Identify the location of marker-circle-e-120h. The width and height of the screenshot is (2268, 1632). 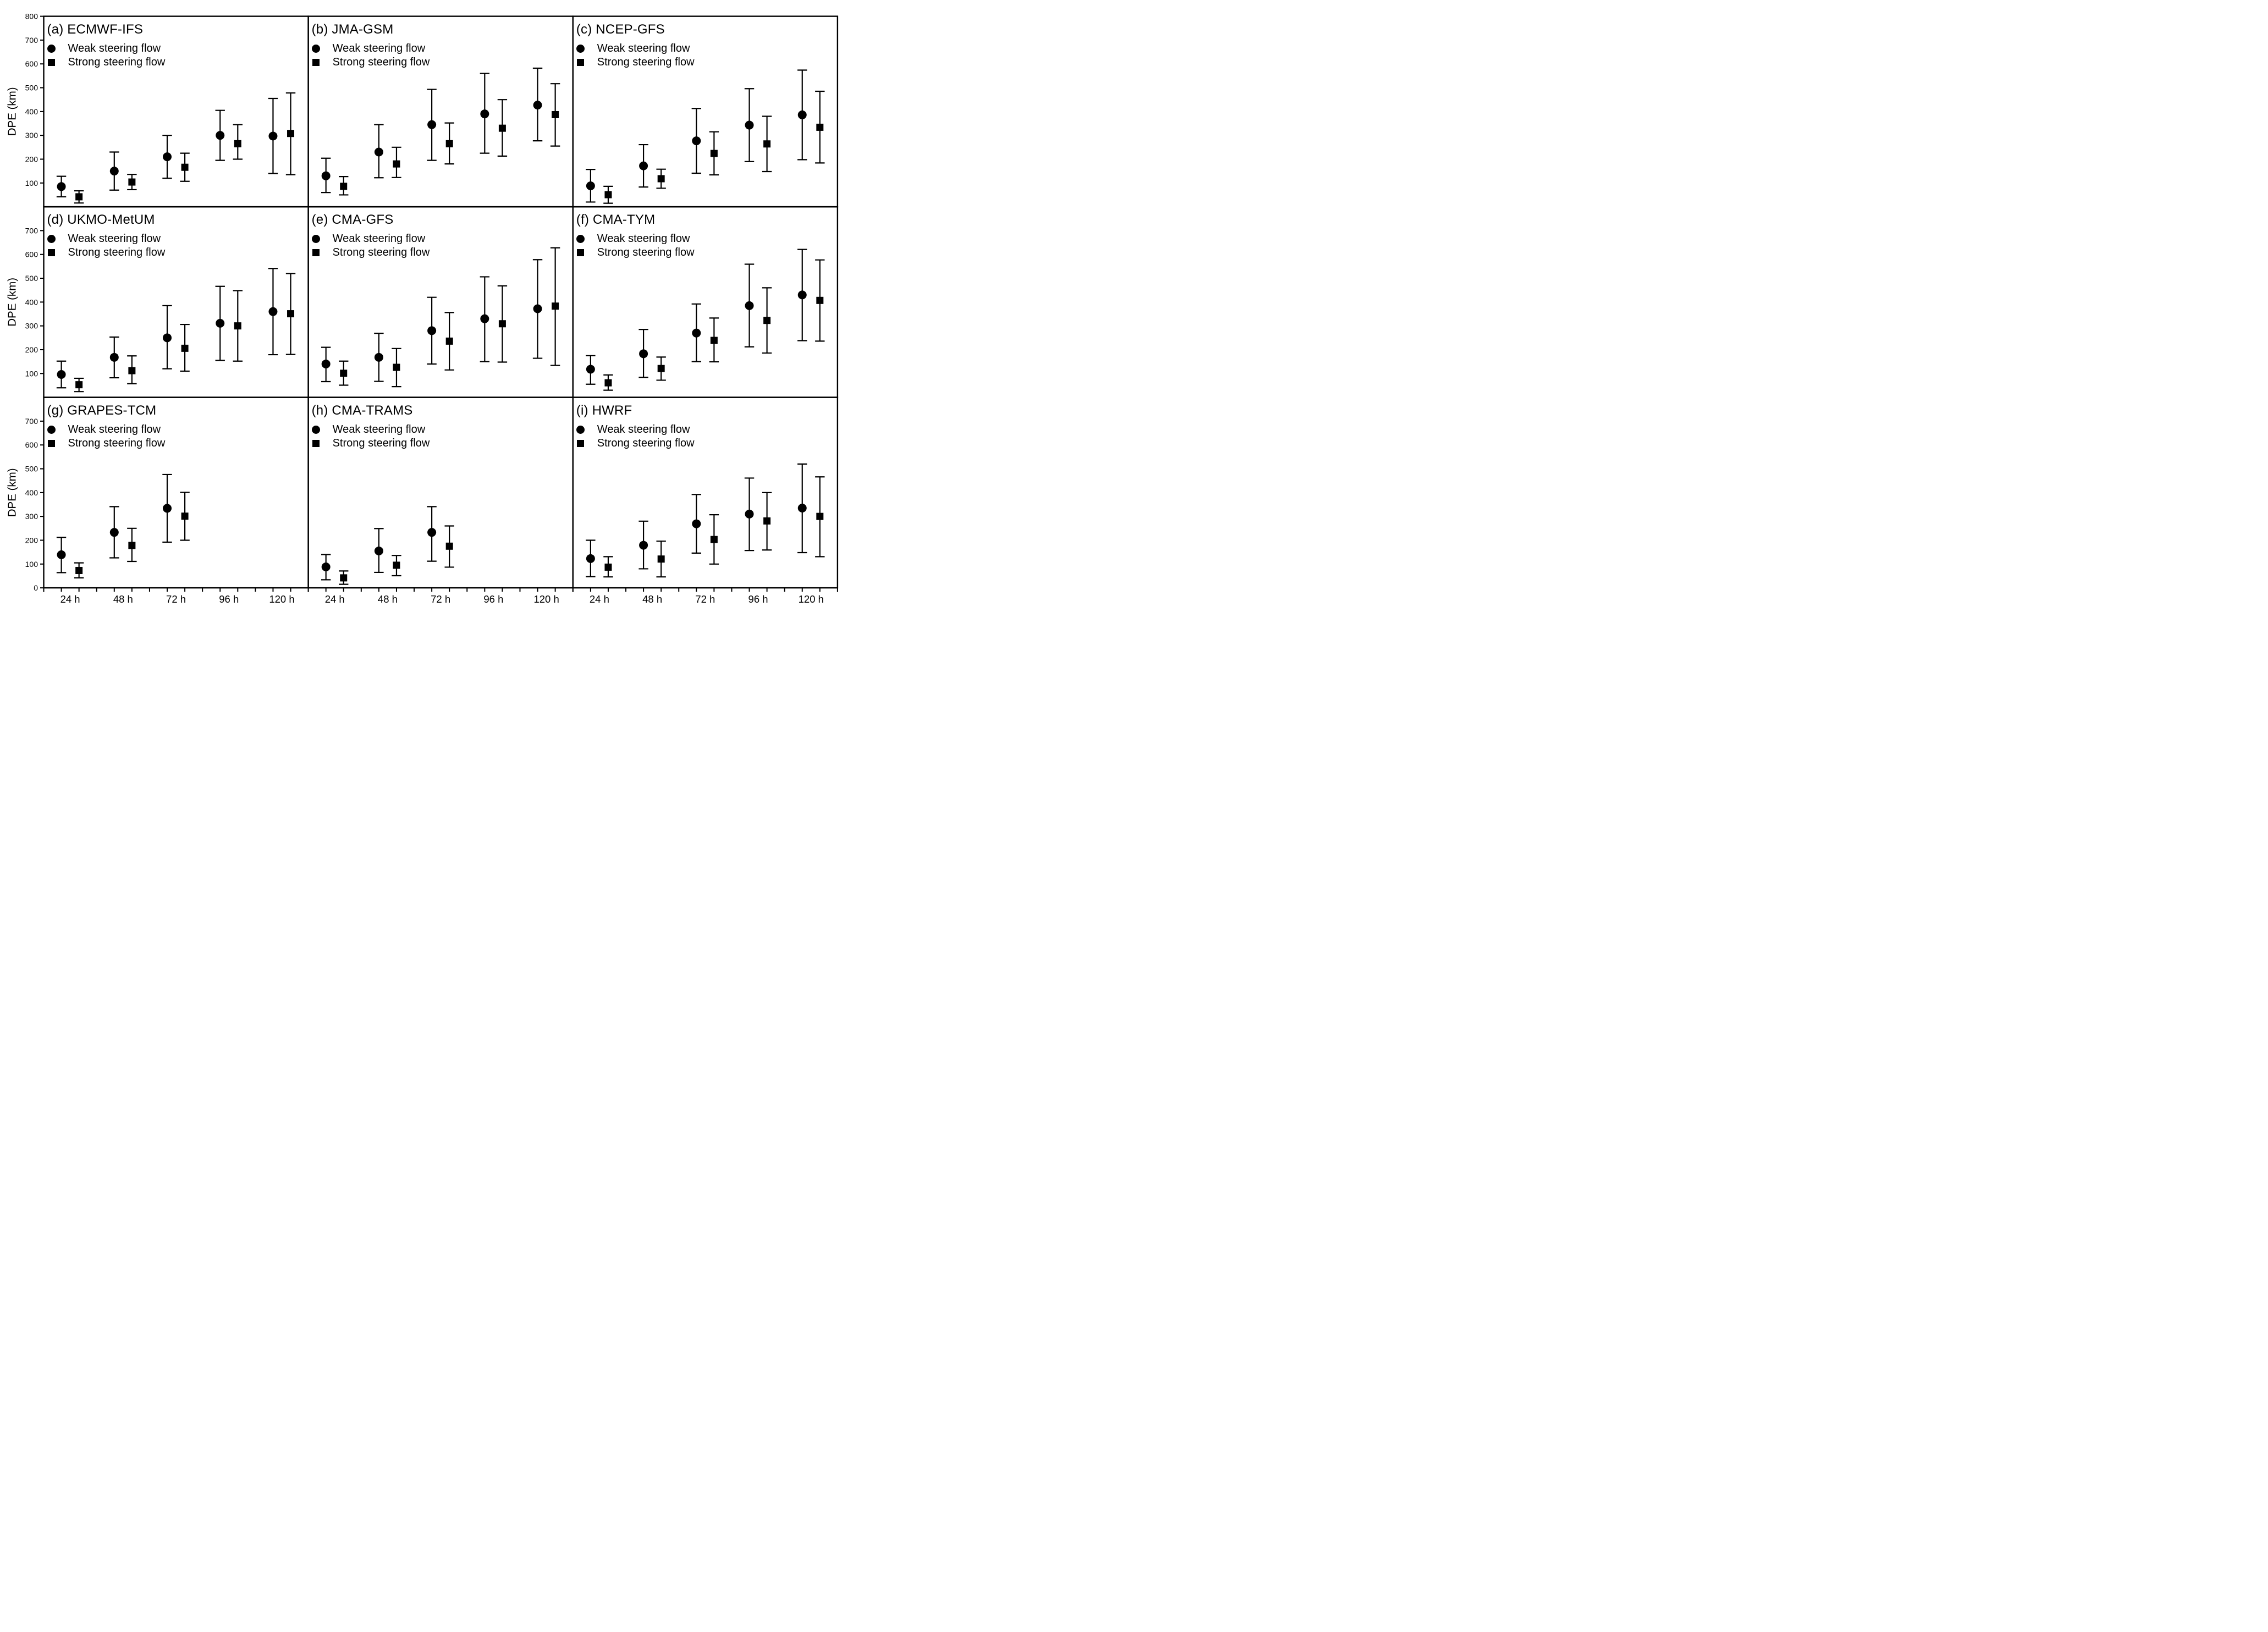
(537, 308).